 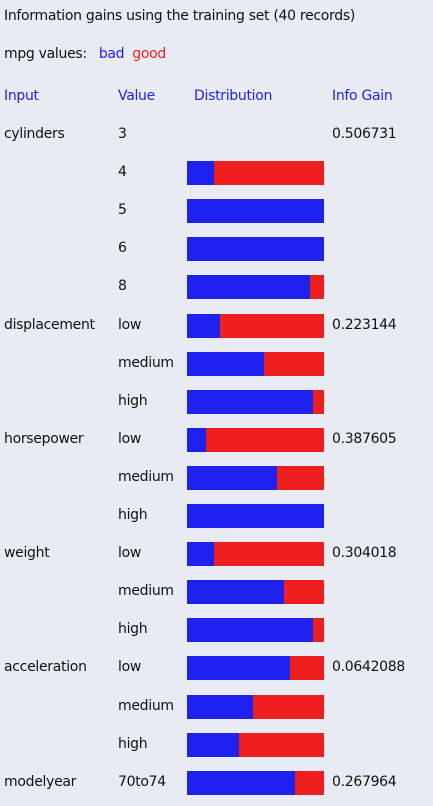 I want to click on row-value: 8, so click(x=122, y=286).